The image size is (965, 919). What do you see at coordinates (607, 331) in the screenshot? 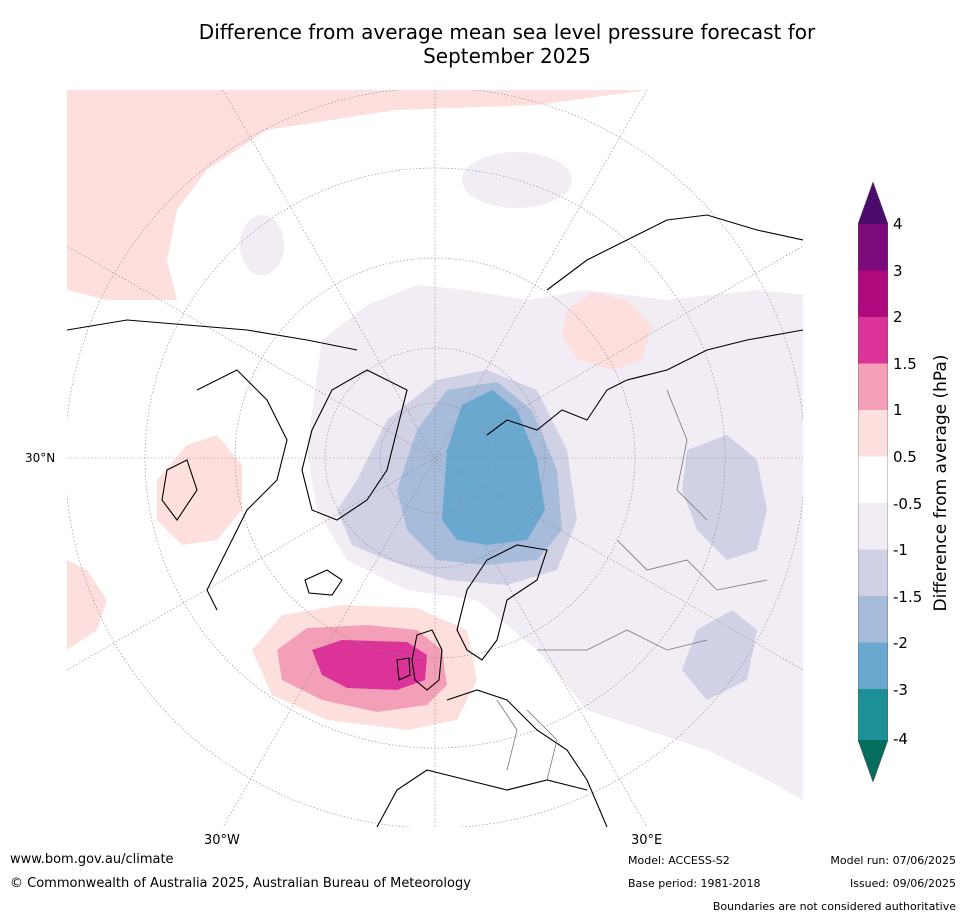
I see `anomaly-positive-siberia` at bounding box center [607, 331].